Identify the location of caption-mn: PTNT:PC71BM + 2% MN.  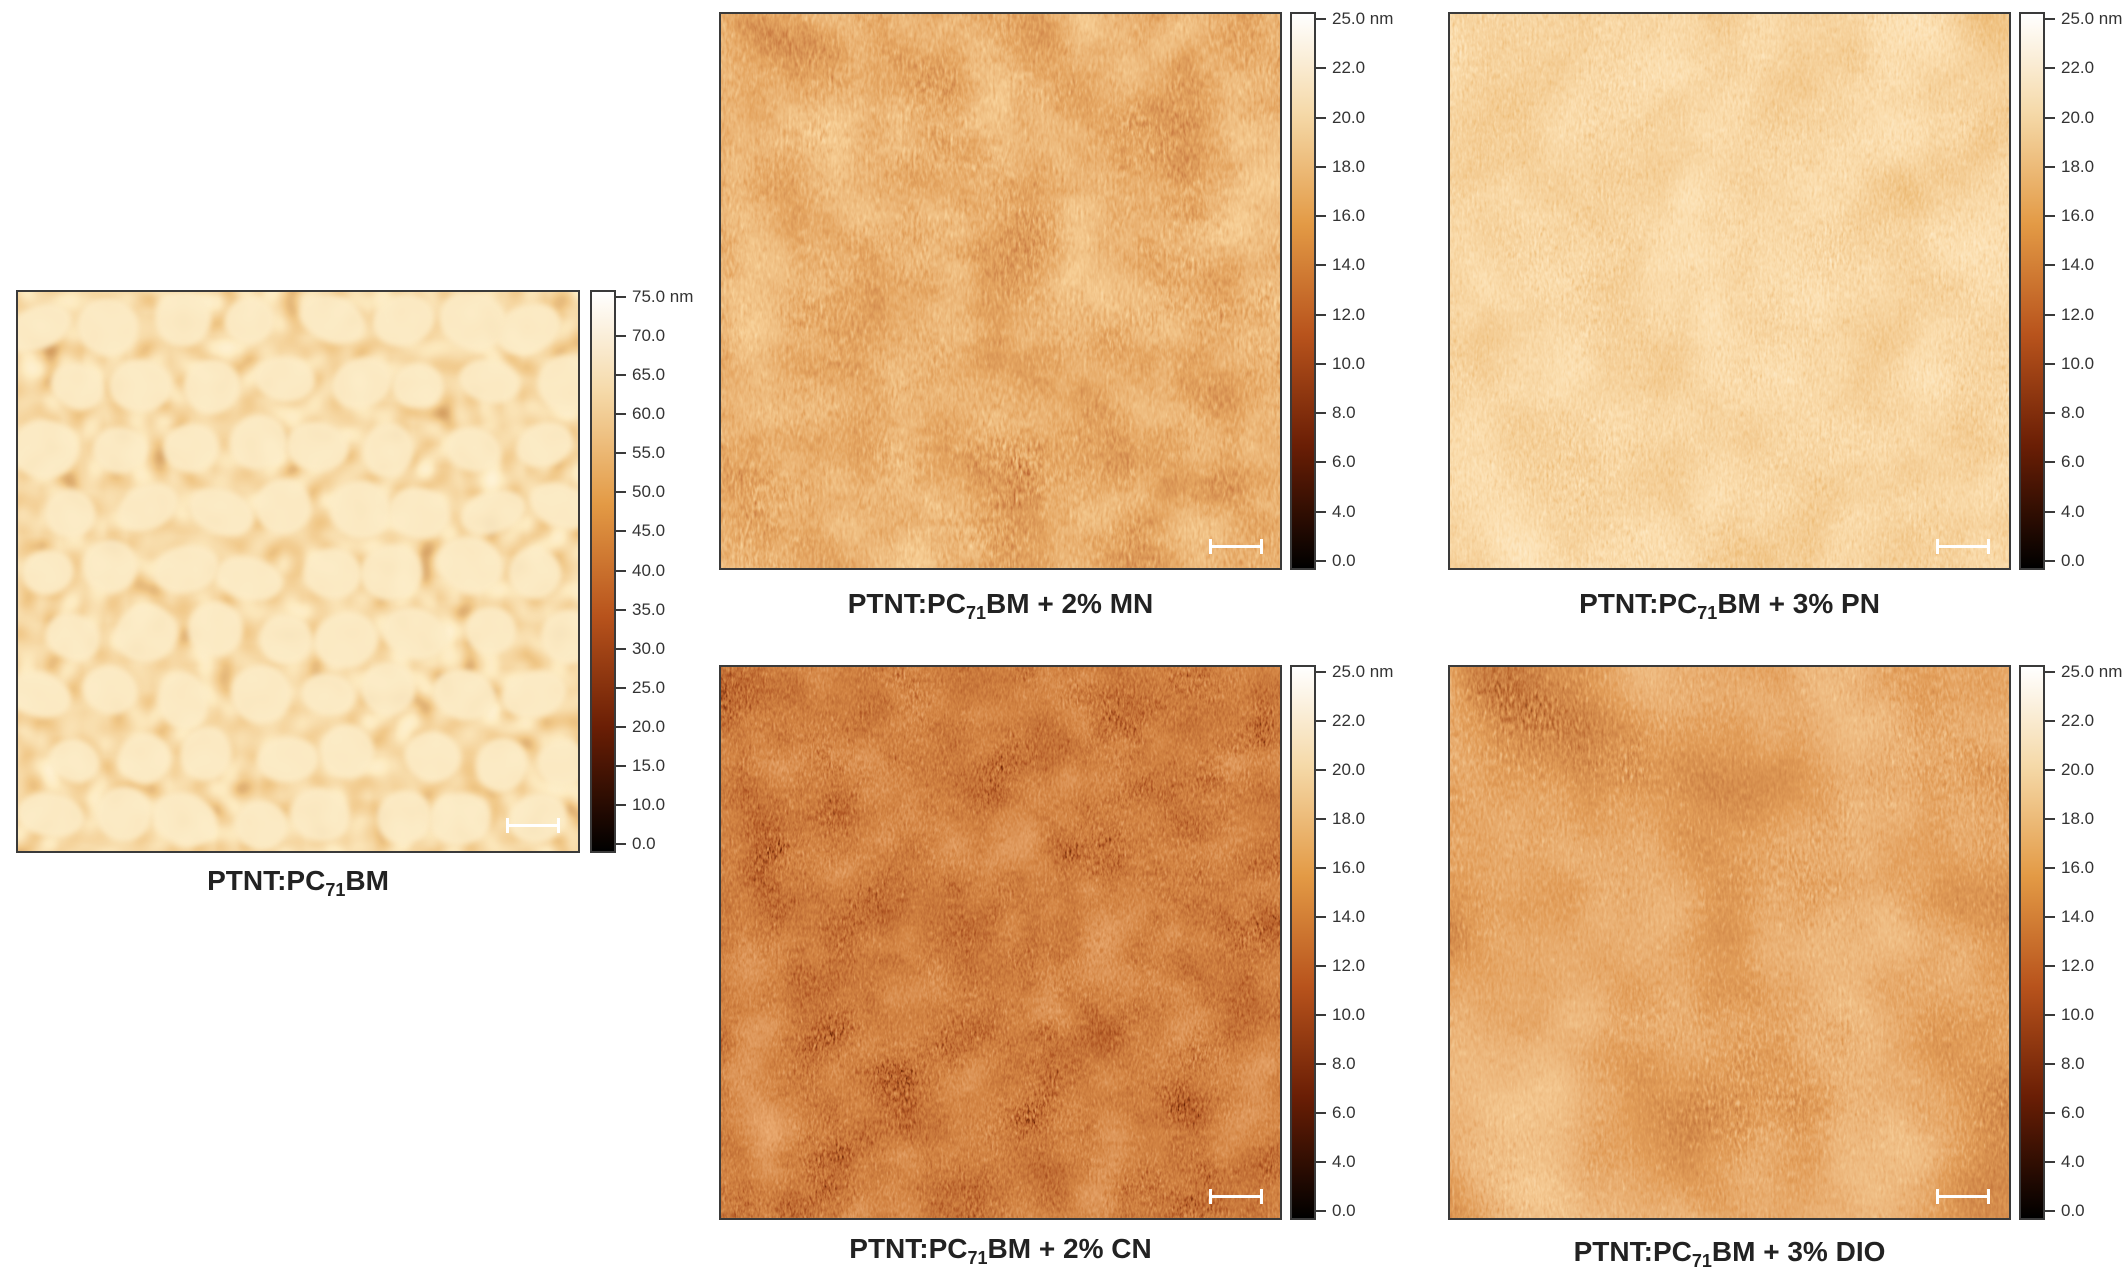
(1000, 605).